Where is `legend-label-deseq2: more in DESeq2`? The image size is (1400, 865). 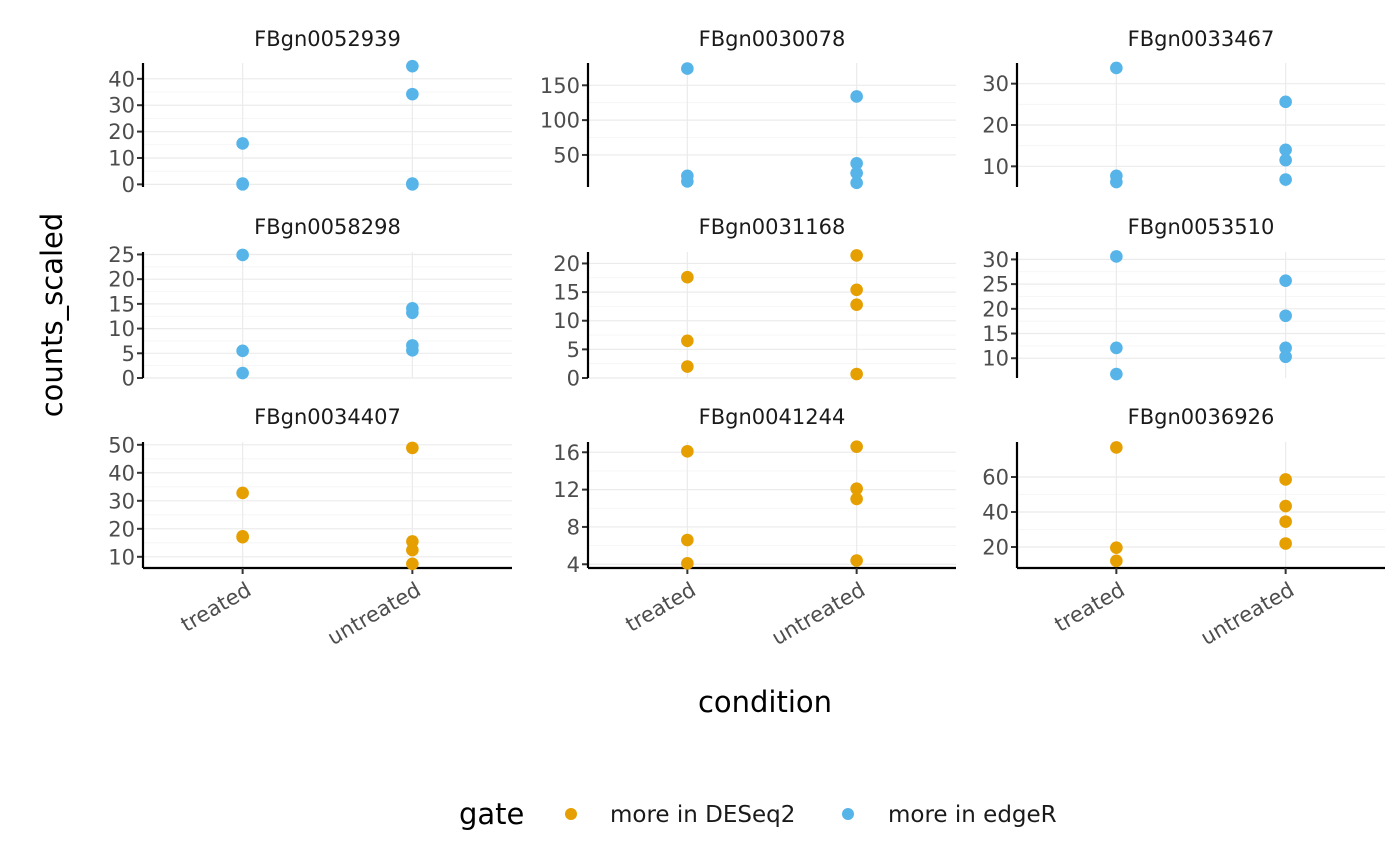 legend-label-deseq2: more in DESeq2 is located at coordinates (702, 815).